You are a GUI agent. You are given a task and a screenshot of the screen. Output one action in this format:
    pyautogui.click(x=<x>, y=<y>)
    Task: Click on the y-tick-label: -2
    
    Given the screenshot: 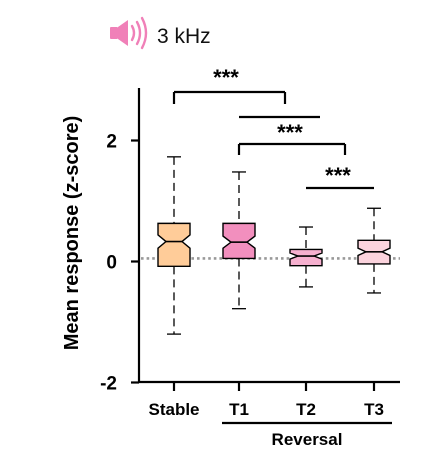 What is the action you would take?
    pyautogui.click(x=108, y=384)
    